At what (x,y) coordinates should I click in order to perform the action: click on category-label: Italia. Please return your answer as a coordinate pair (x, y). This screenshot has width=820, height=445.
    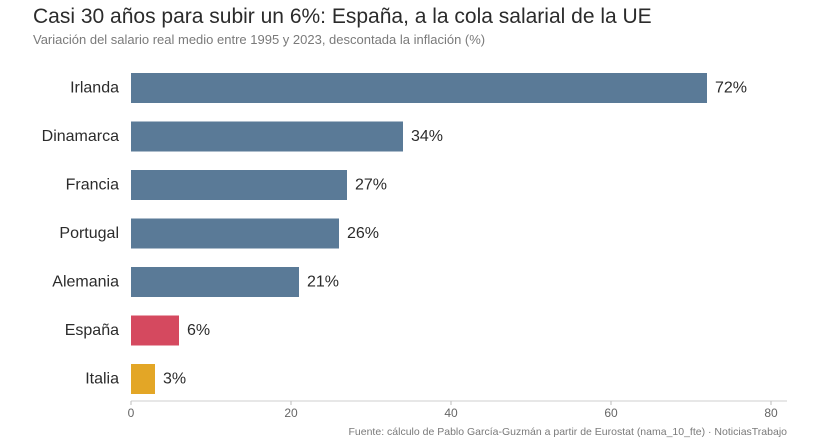
    Looking at the image, I should click on (102, 379).